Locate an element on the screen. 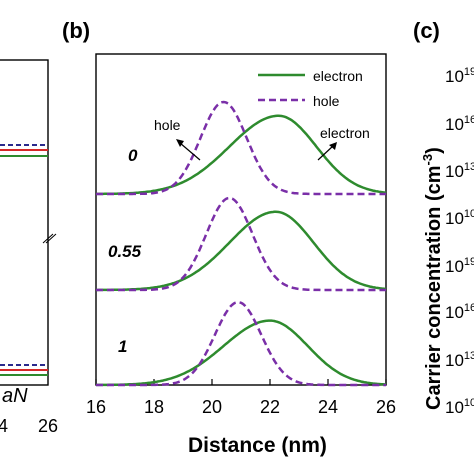 The width and height of the screenshot is (474, 474). legend-hole-label: hole is located at coordinates (326, 101).